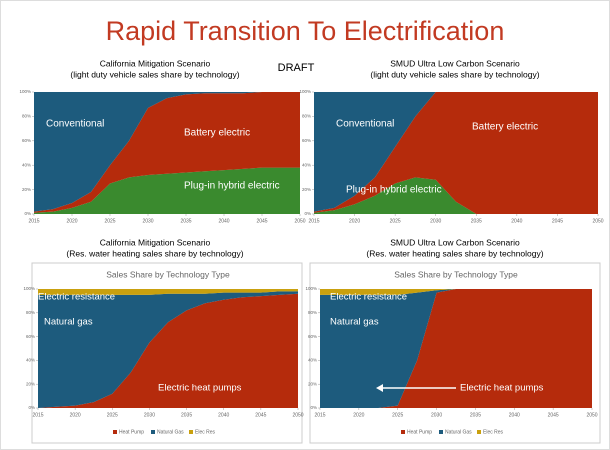 The width and height of the screenshot is (610, 450). Describe the element at coordinates (379, 388) in the screenshot. I see `arrow-head` at that location.